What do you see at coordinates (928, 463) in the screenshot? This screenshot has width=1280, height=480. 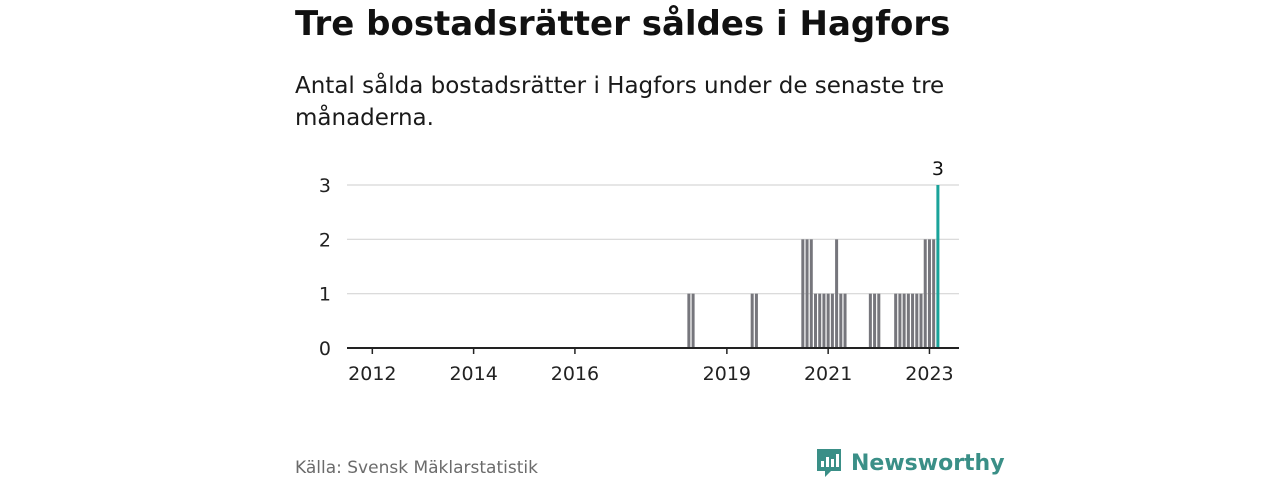 I see `brand-name: Newsworthy` at bounding box center [928, 463].